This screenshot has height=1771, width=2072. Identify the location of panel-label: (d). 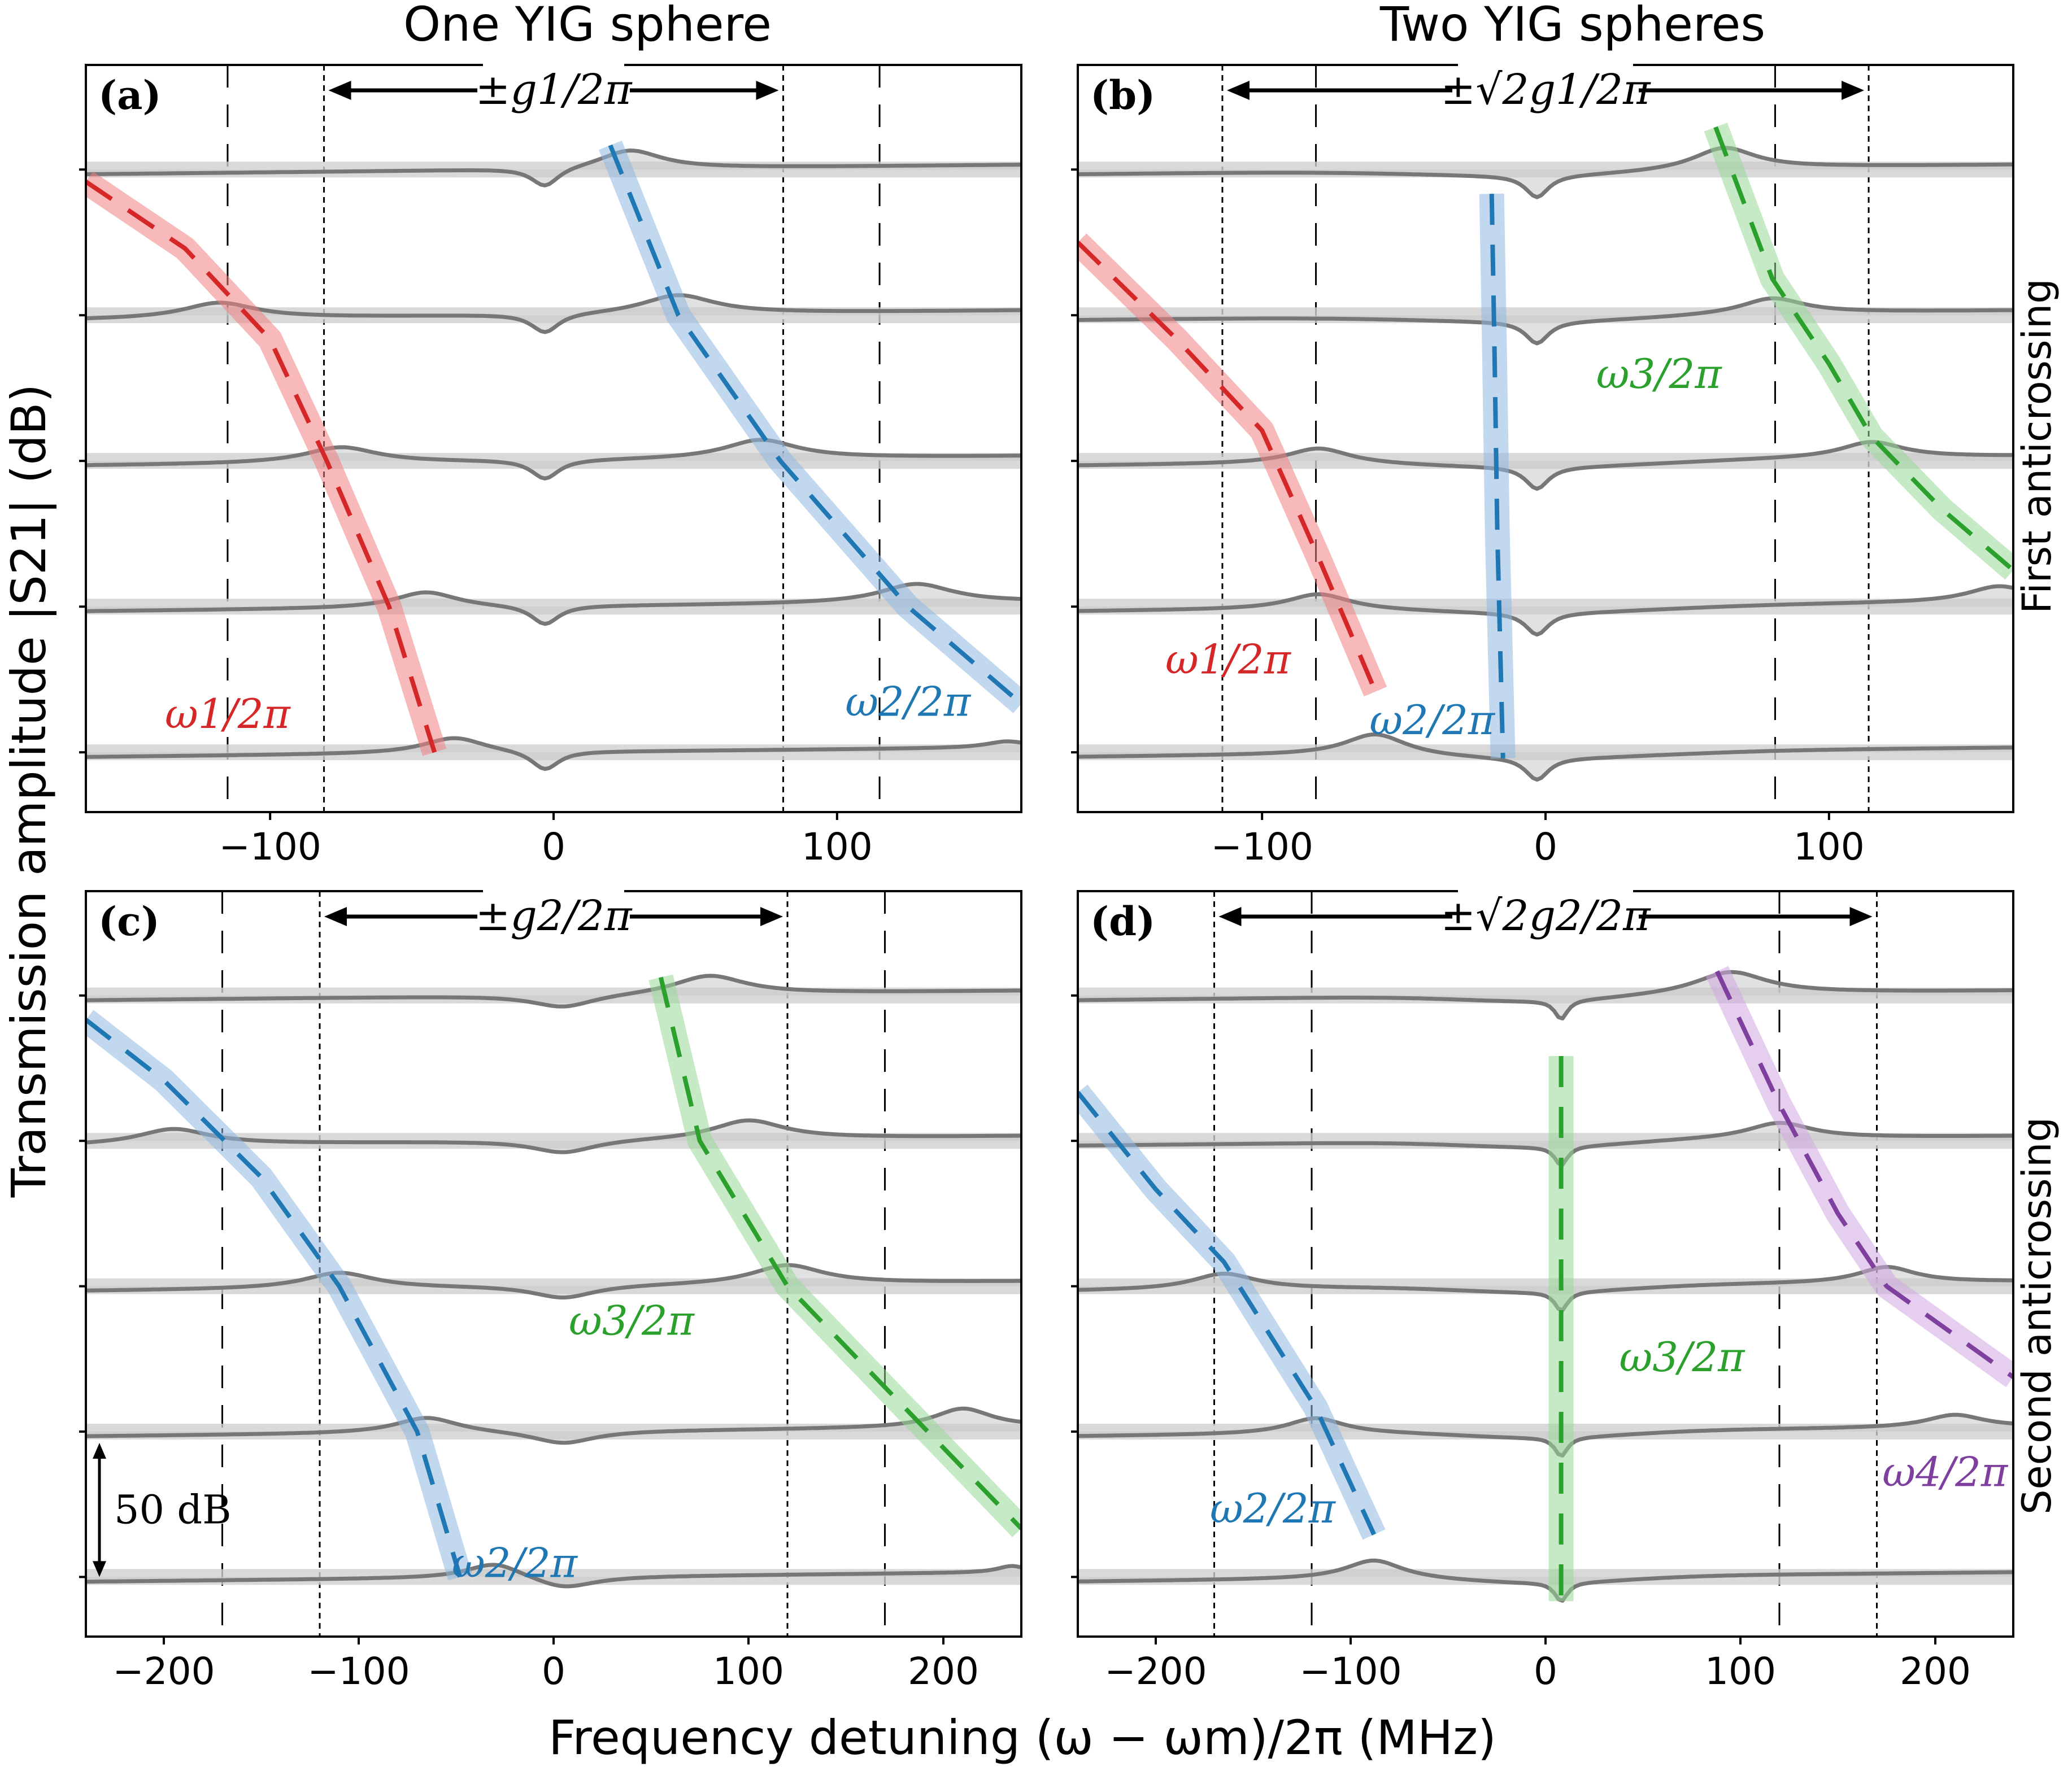
(1122, 922).